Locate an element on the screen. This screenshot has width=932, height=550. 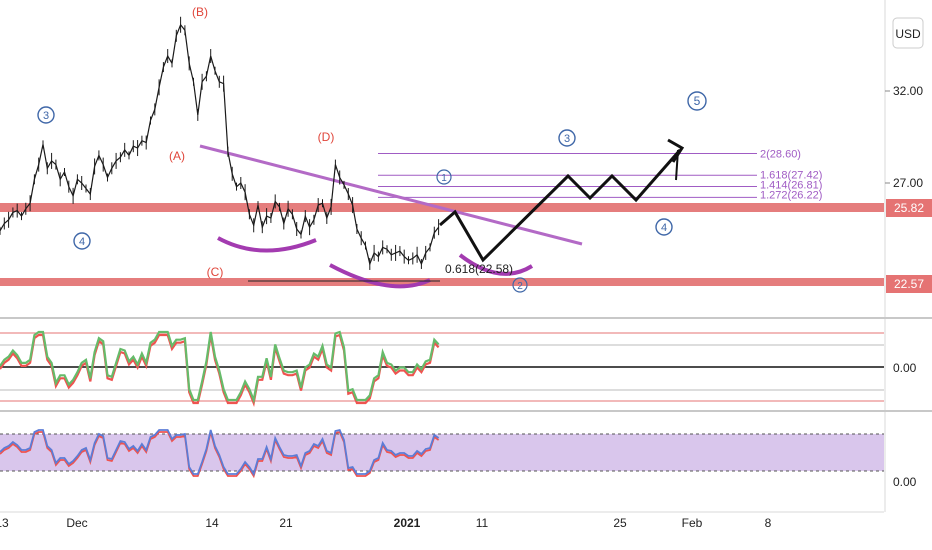
osc2-band is located at coordinates (442, 452).